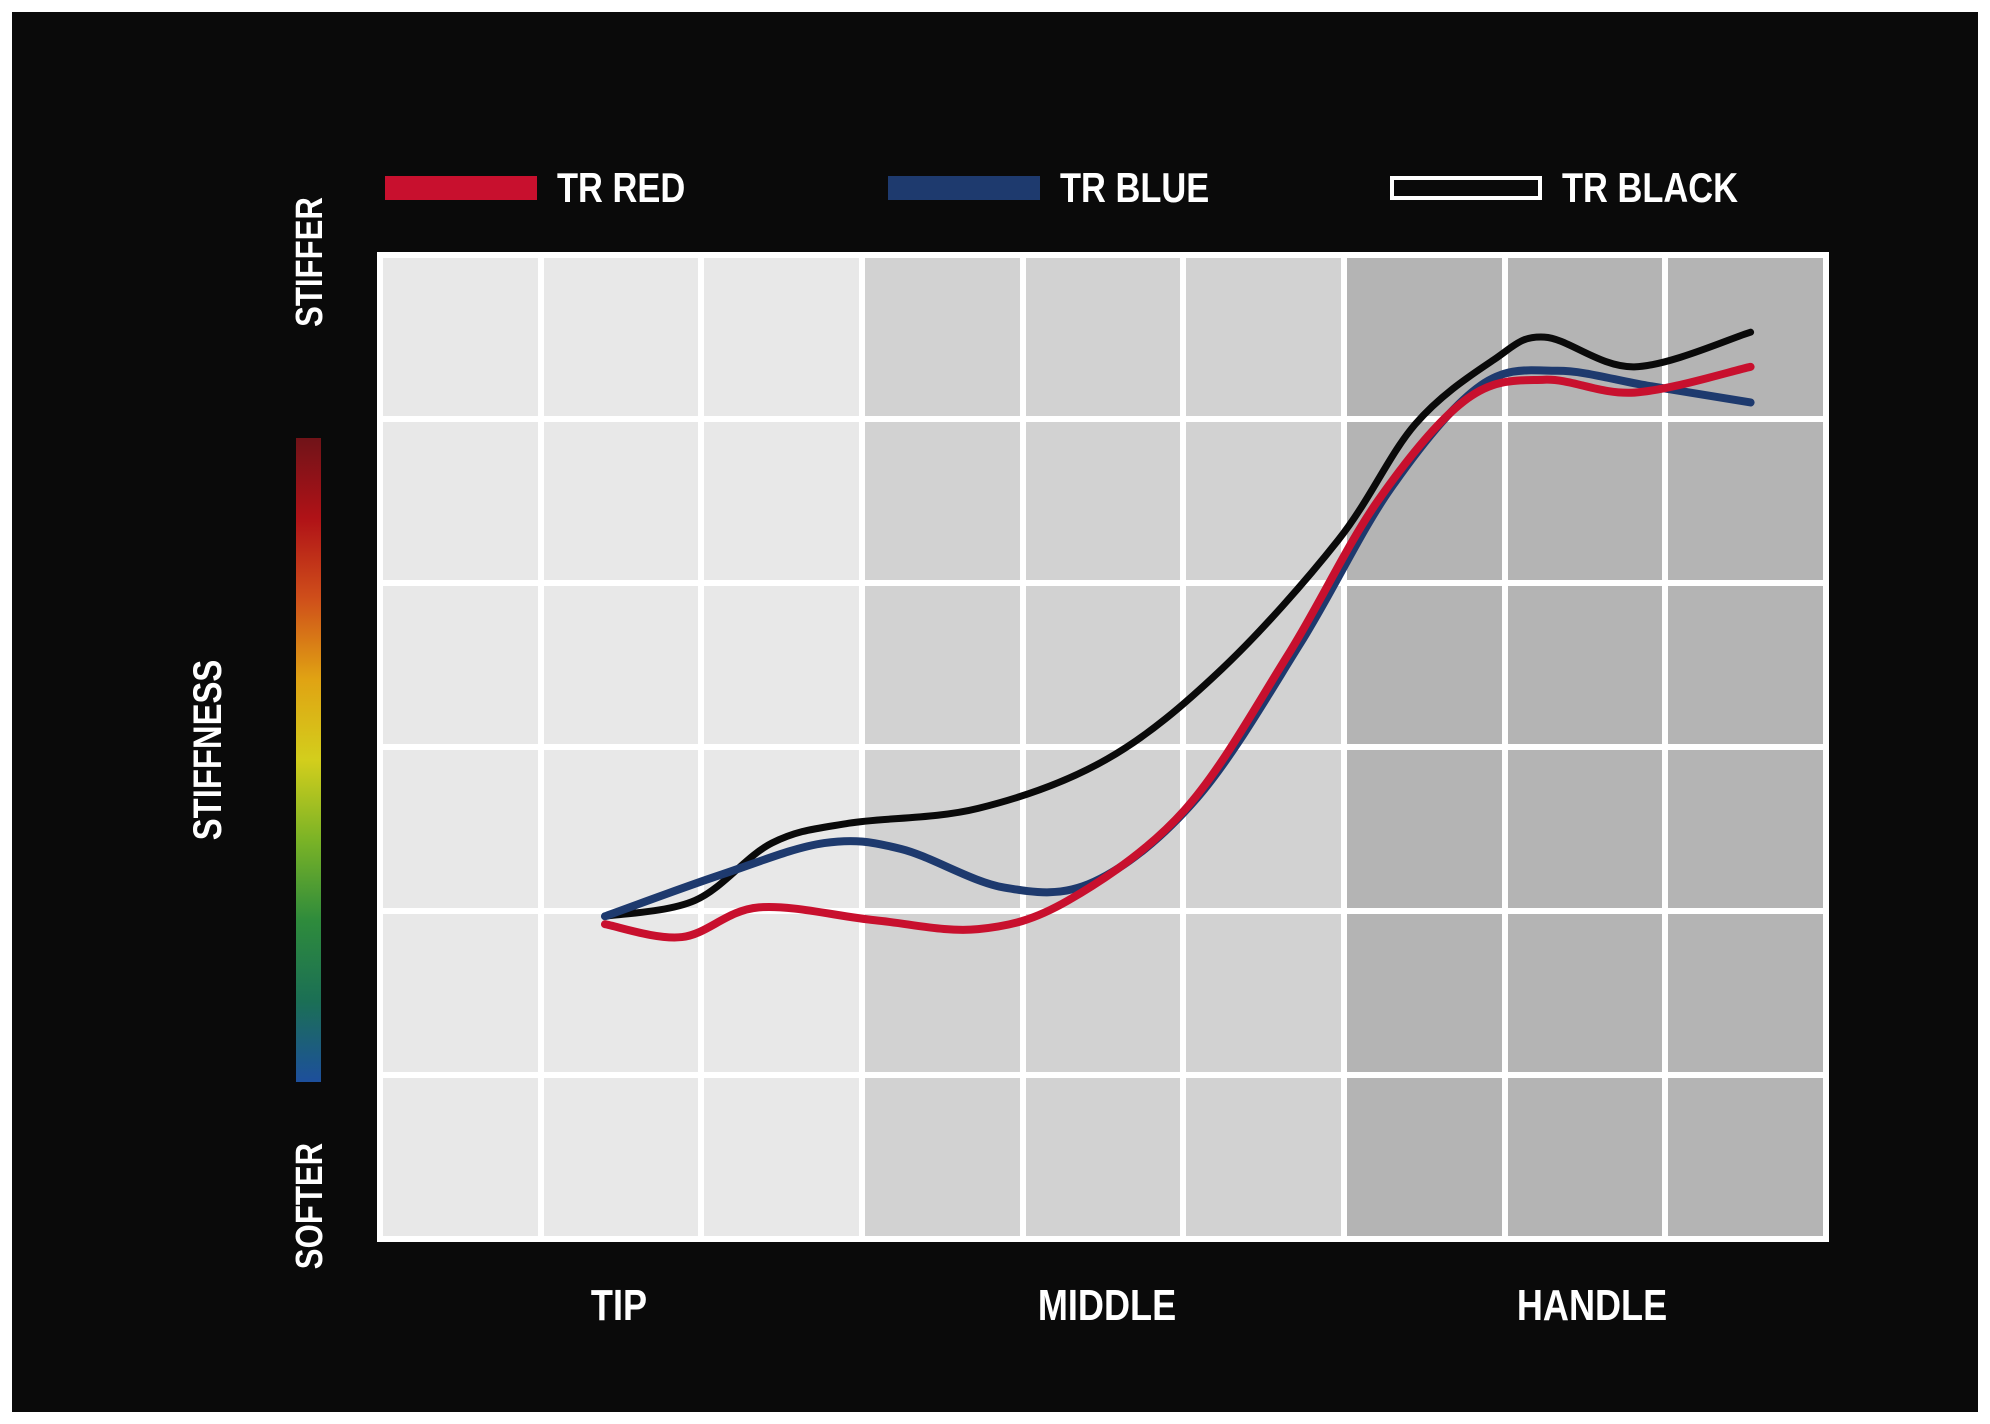  I want to click on legend-label-text: TR BLUE, so click(1135, 187).